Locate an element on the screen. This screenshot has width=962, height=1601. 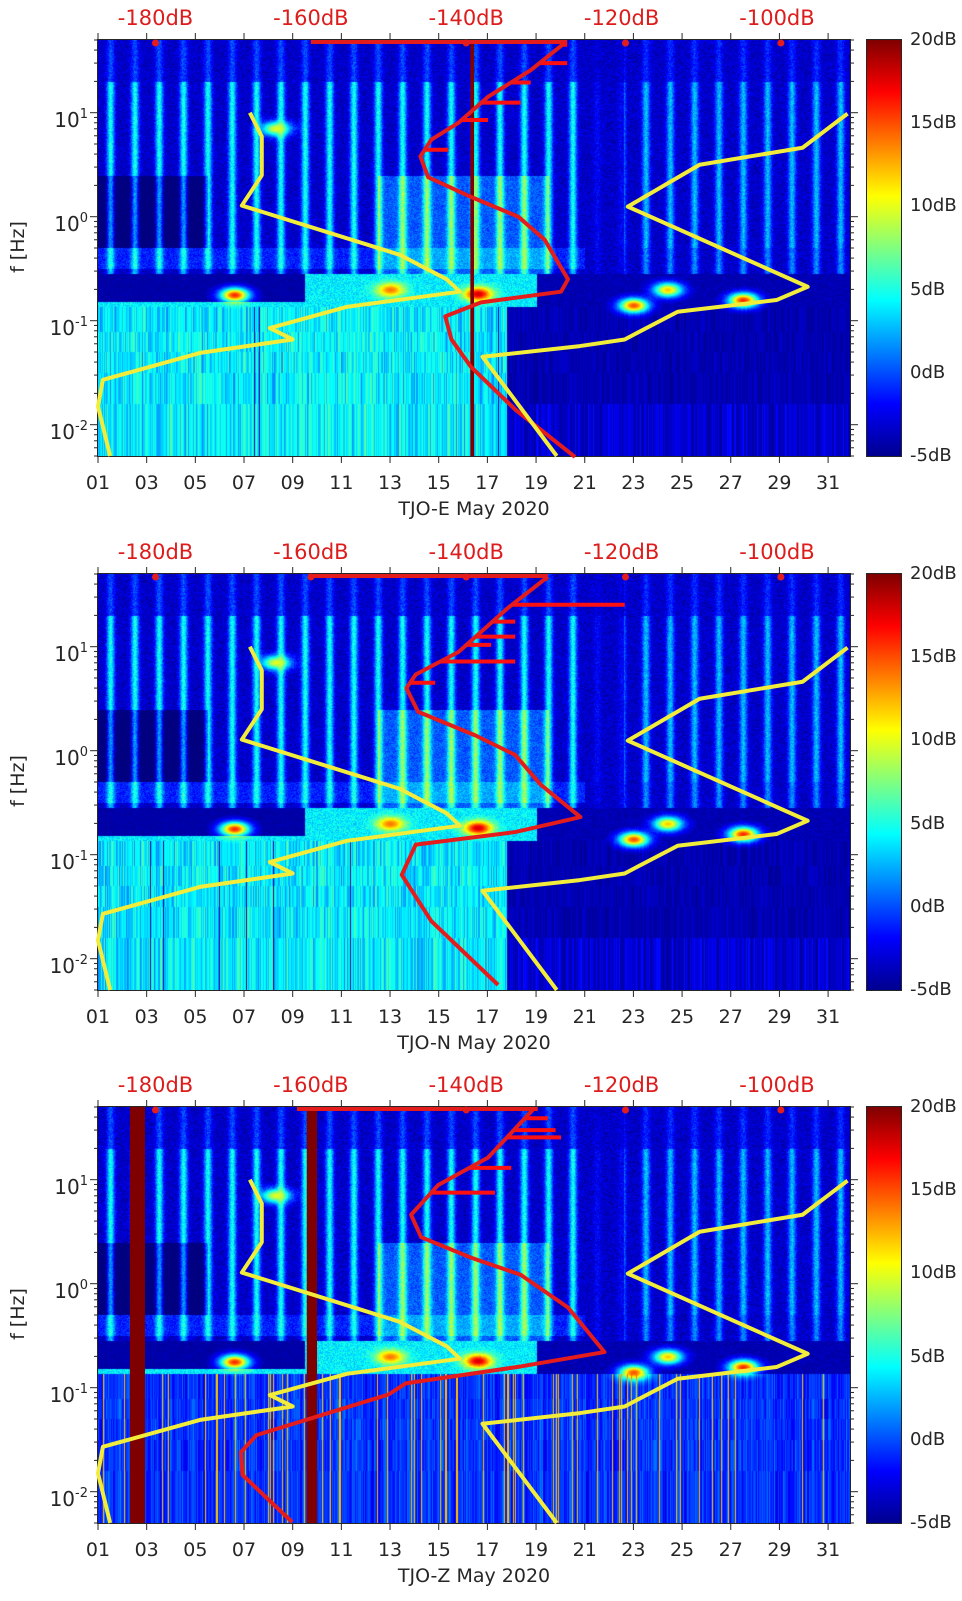
y-tick-label: 100 is located at coordinates (54, 1288).